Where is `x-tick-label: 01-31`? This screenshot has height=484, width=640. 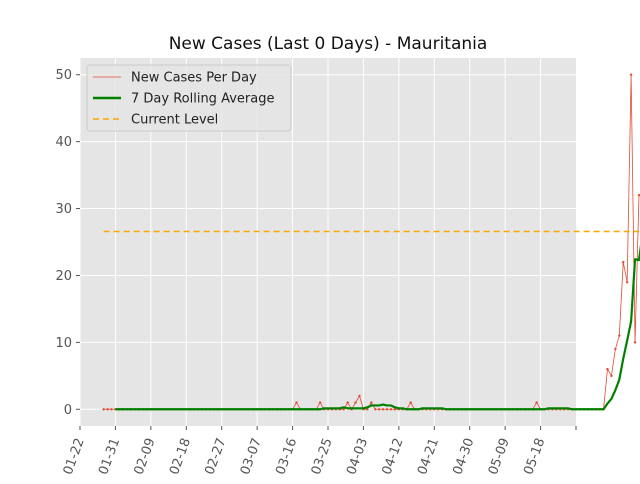
x-tick-label: 01-31 is located at coordinates (109, 456).